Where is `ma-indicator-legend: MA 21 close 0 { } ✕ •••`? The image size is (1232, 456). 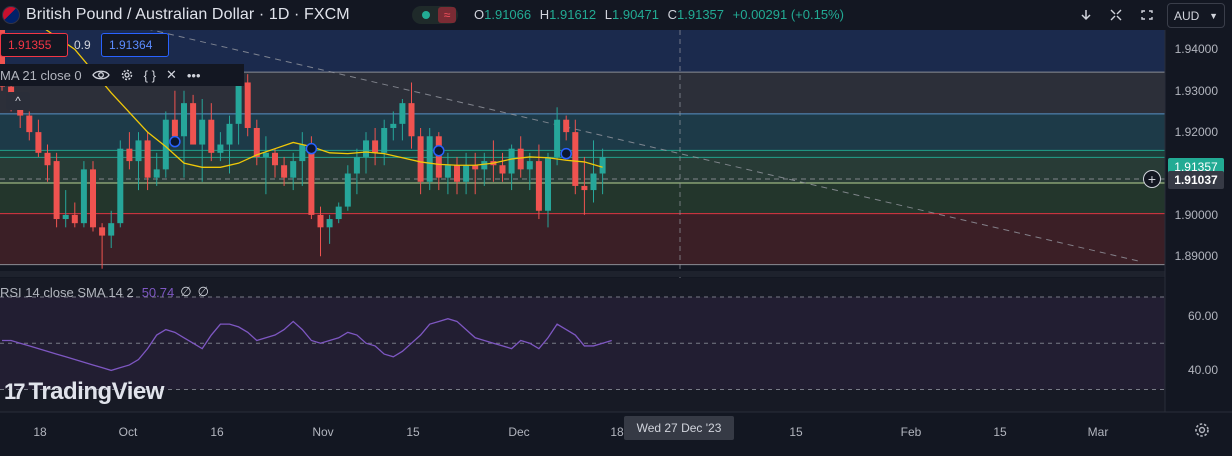 ma-indicator-legend: MA 21 close 0 { } ✕ ••• is located at coordinates (122, 75).